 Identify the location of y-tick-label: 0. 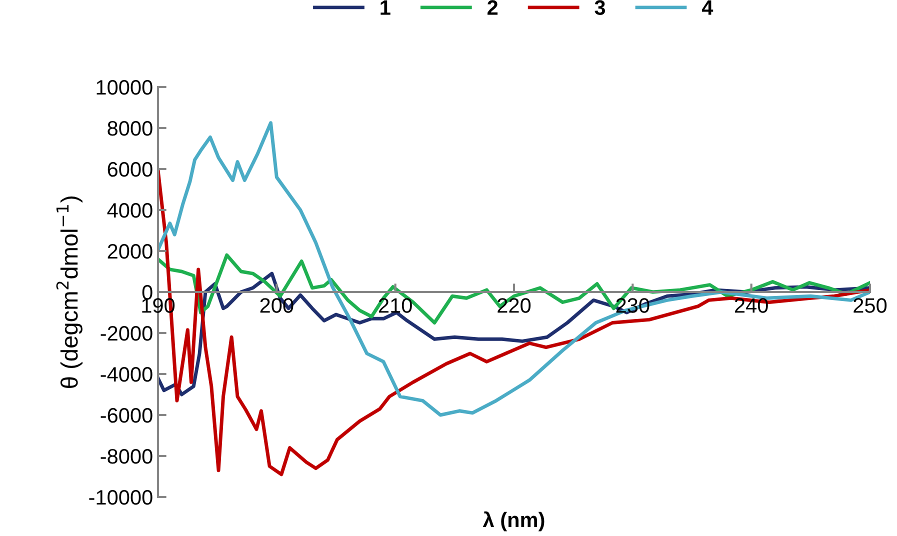
(147, 292).